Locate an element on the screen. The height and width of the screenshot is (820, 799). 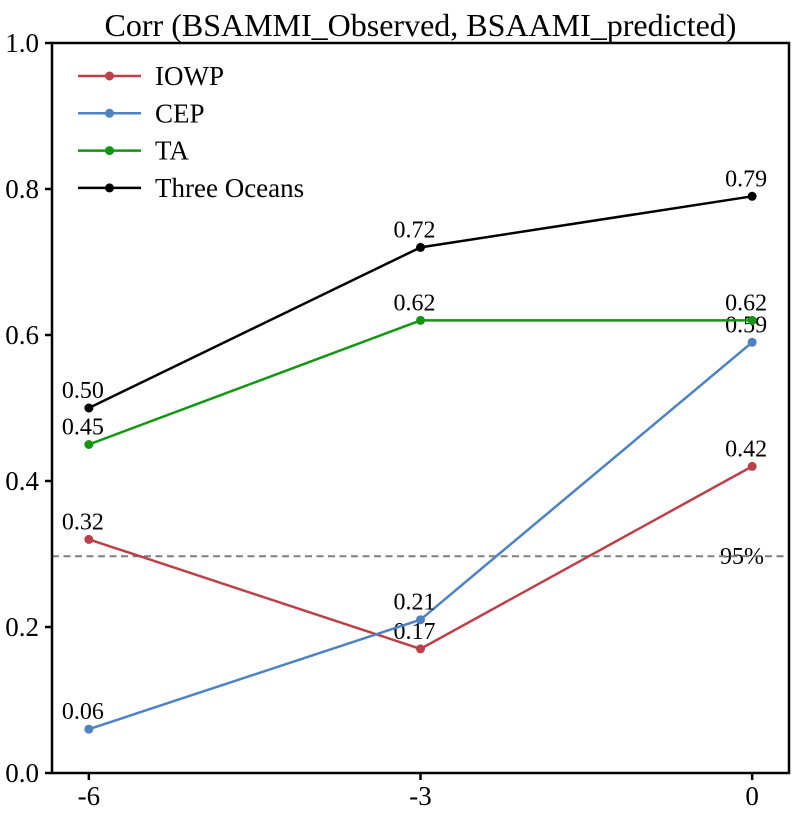
legend-item-iowp: IOWP is located at coordinates (151, 76).